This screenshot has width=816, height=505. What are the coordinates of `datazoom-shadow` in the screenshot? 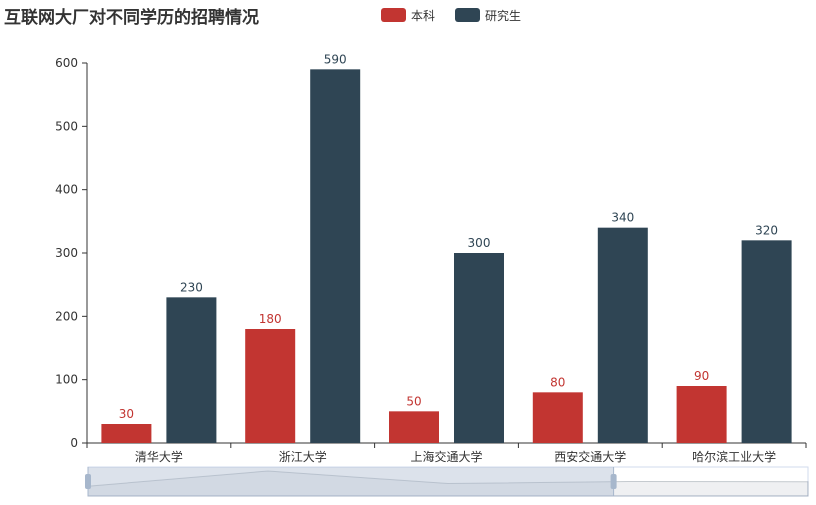 It's located at (448, 483).